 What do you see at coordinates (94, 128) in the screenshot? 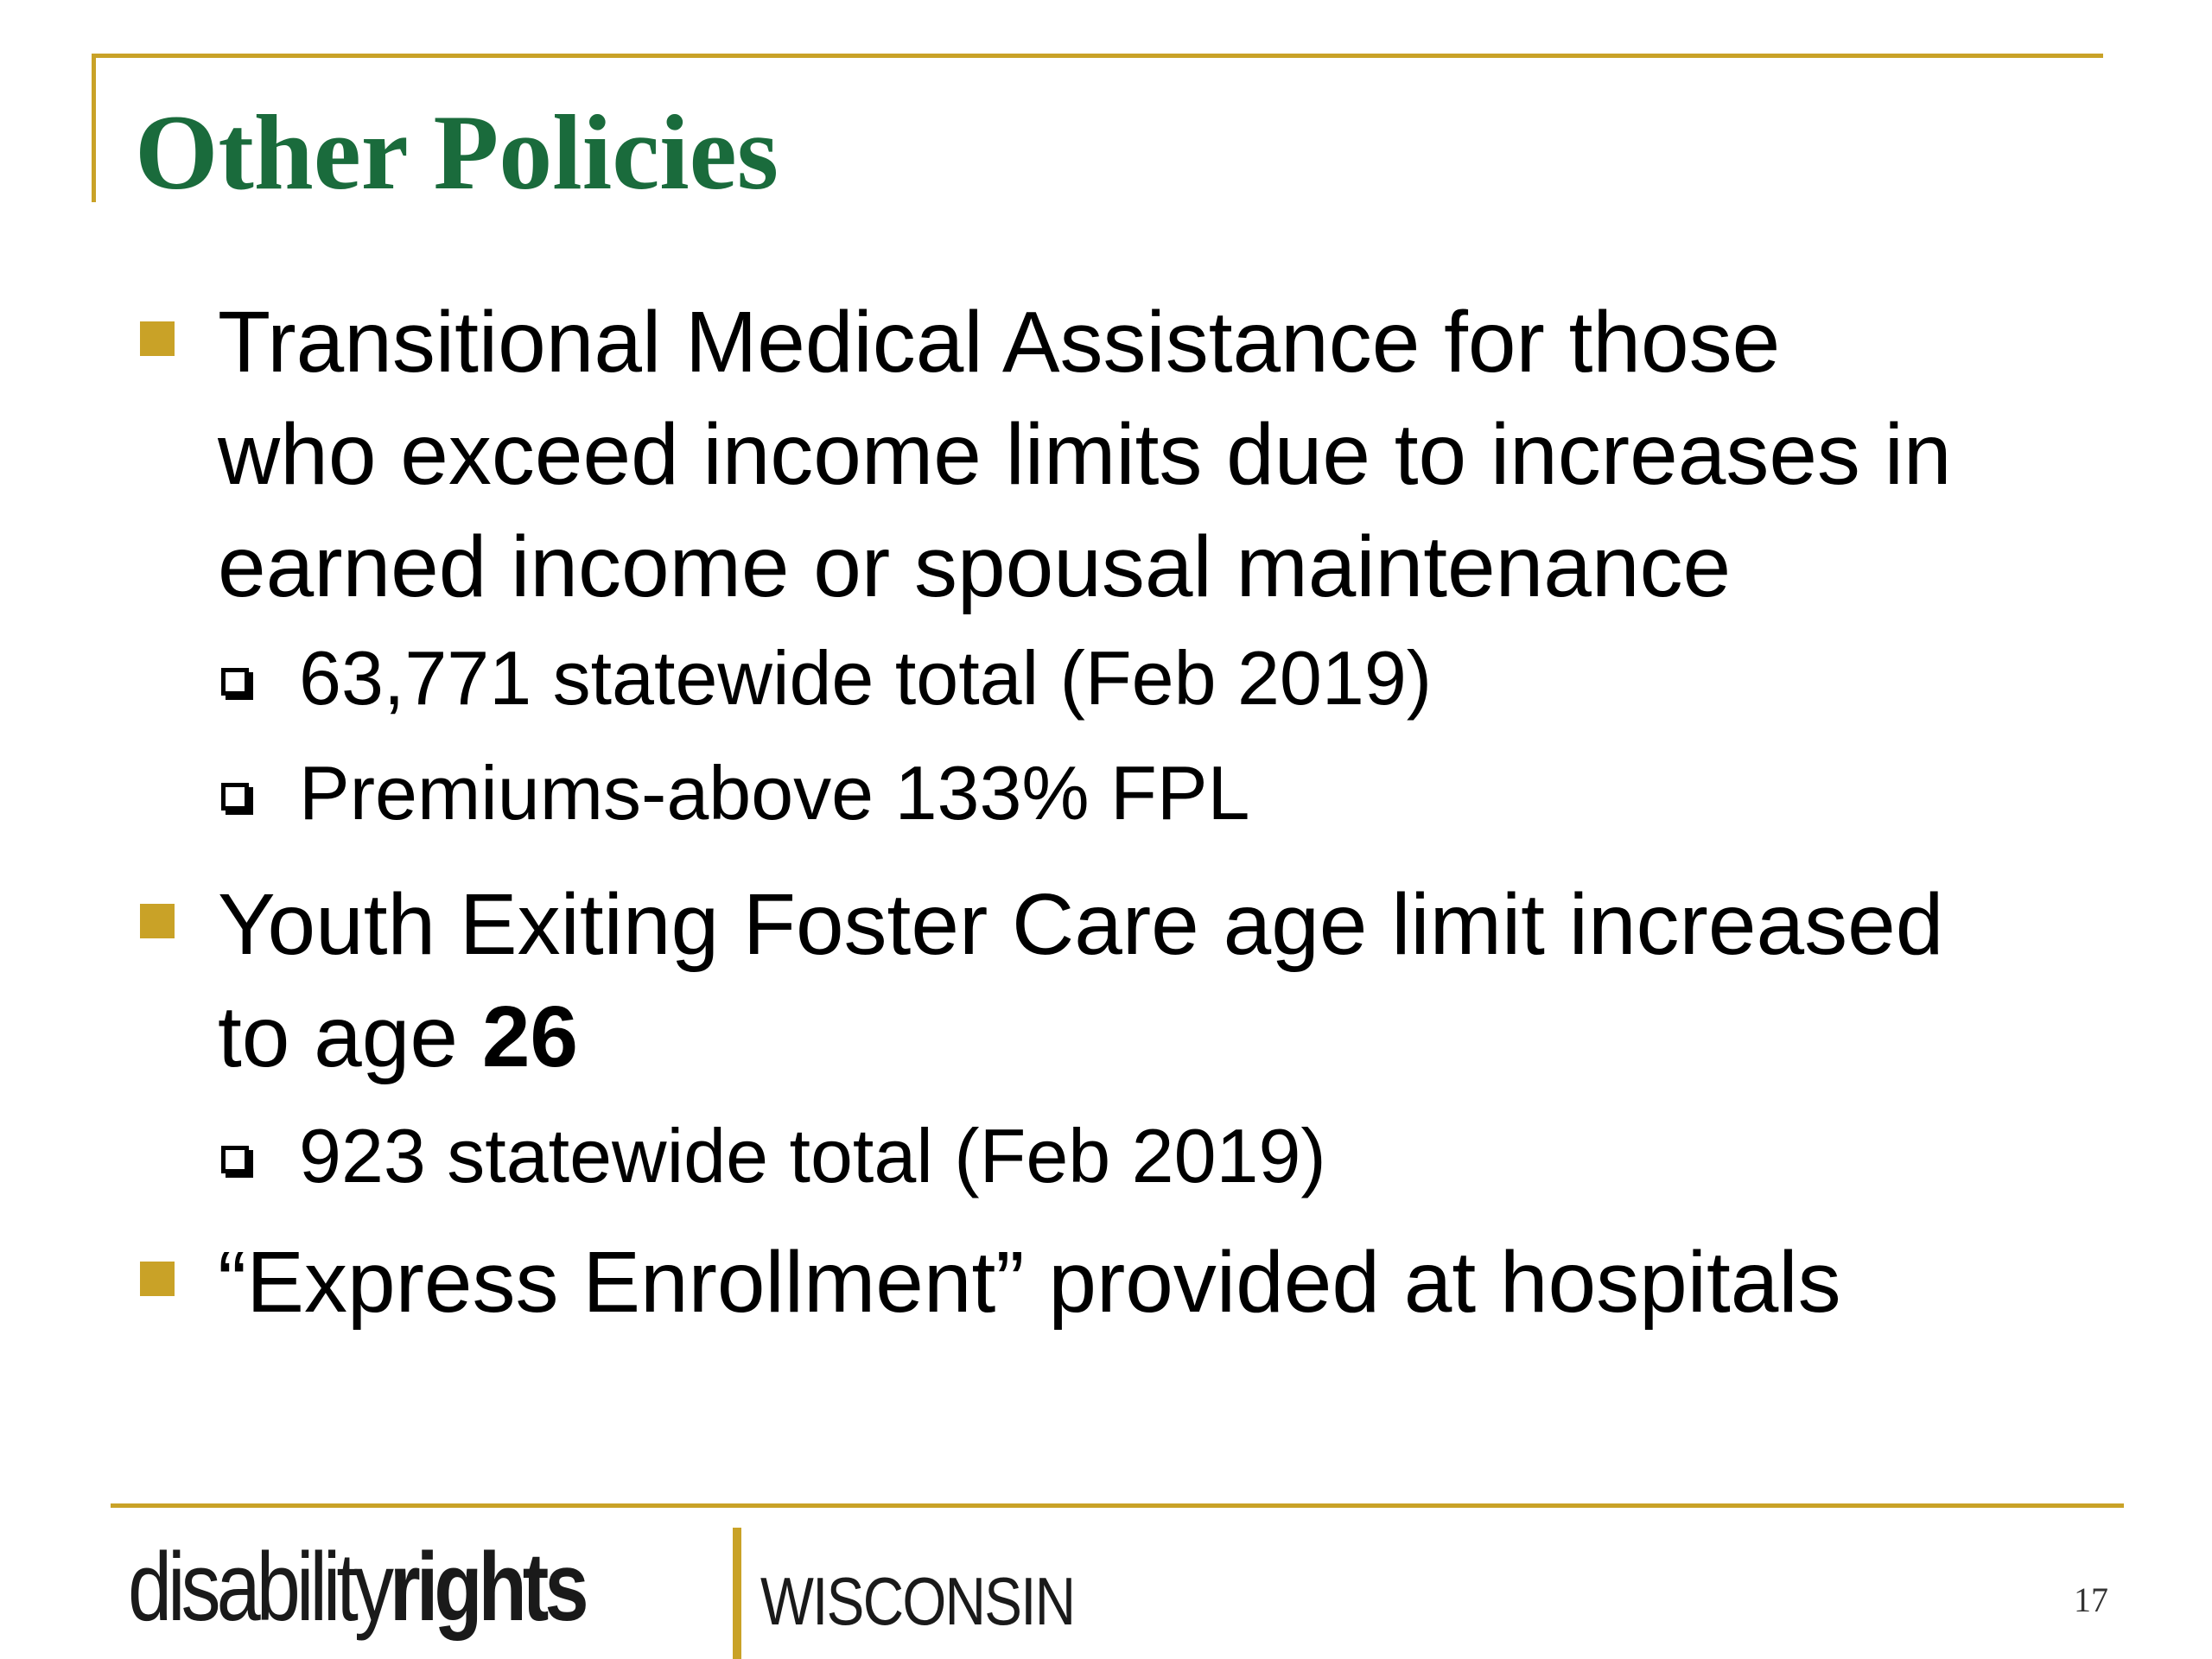
I see `title-frame-left-rule` at bounding box center [94, 128].